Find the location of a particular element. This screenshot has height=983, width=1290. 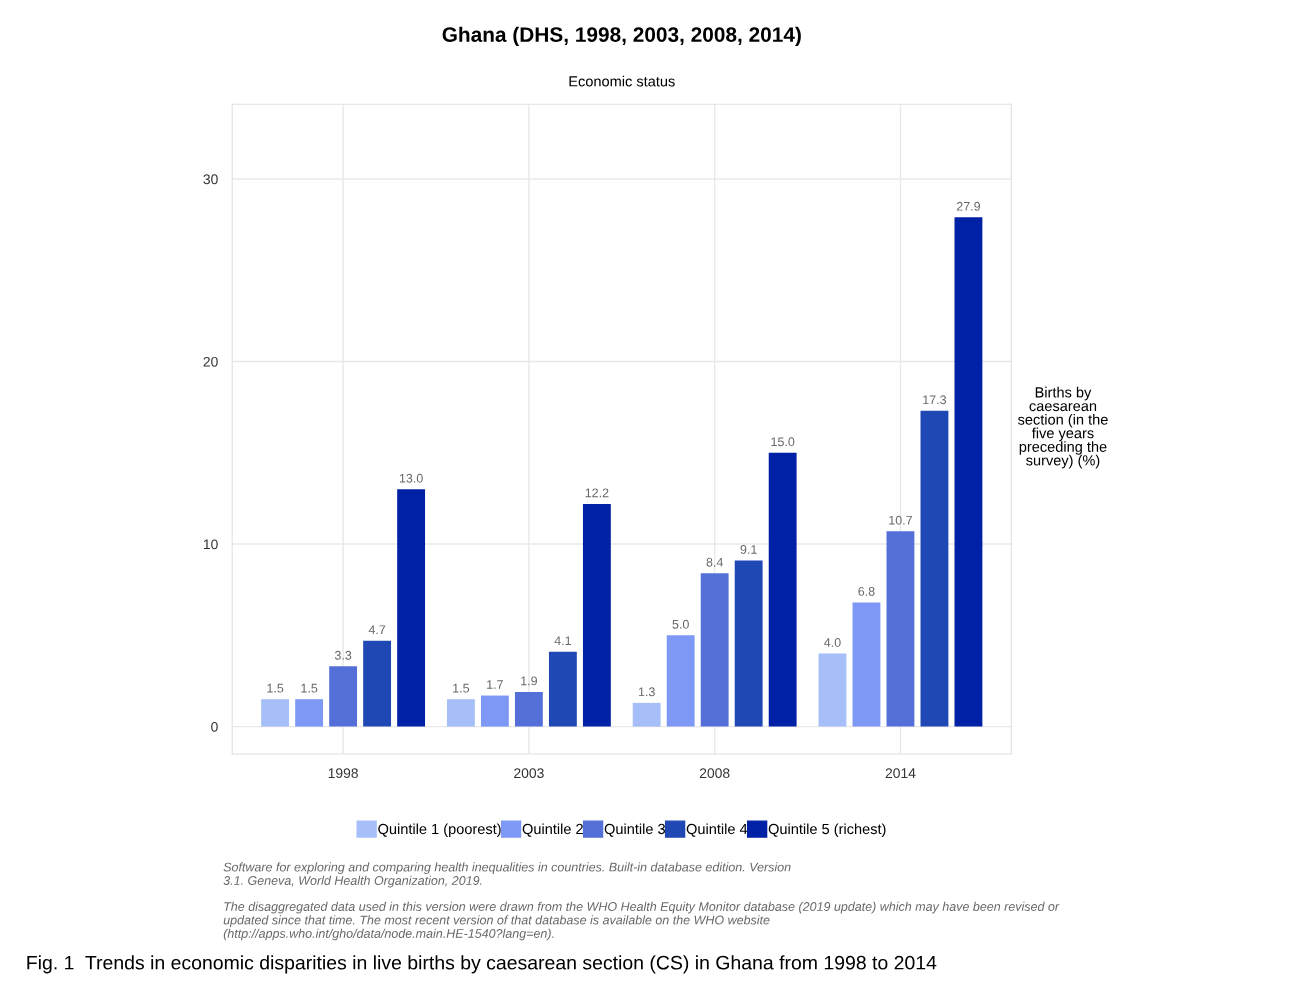

legend-label: Quintile 1 (poorest) is located at coordinates (439, 830).